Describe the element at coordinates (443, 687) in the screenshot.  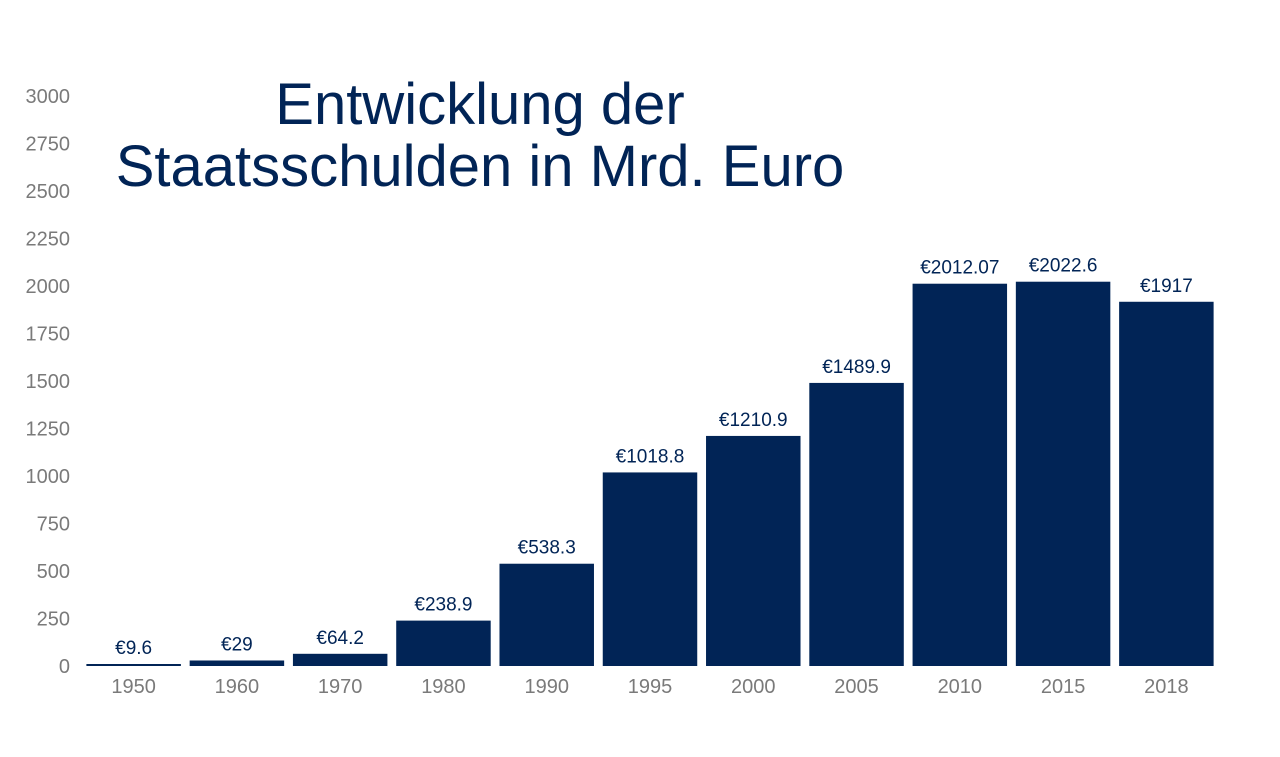
I see `x-tick-label-1980: 1980` at that location.